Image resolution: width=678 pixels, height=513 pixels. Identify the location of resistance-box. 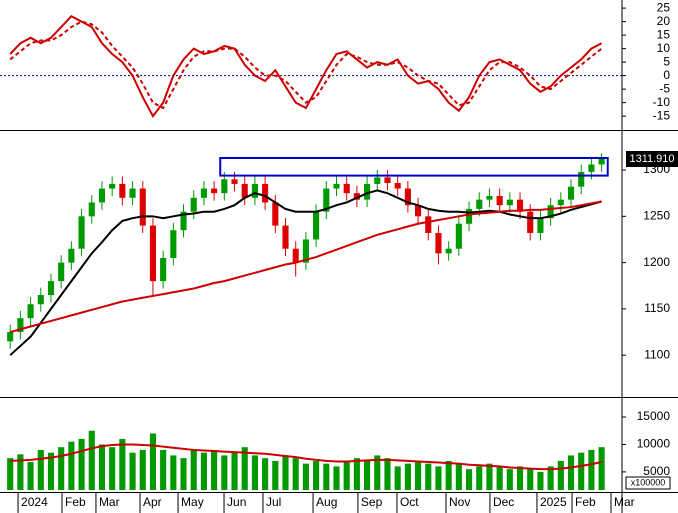
(414, 166).